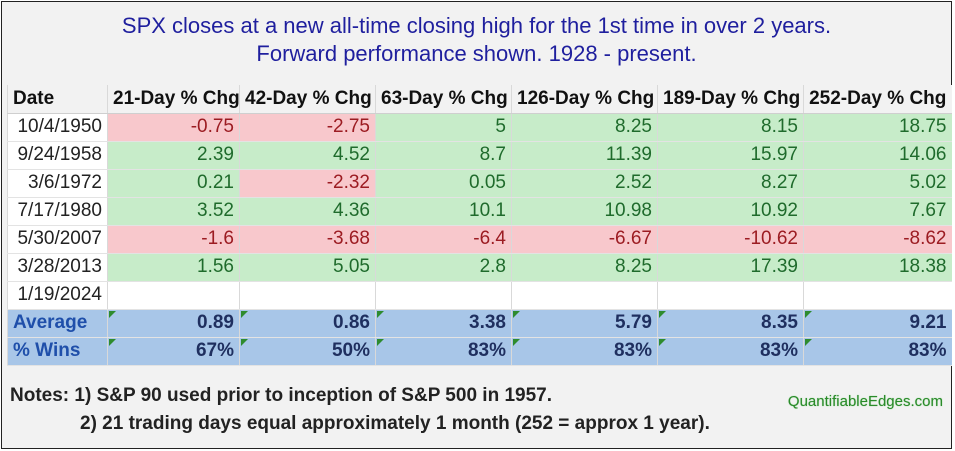 The width and height of the screenshot is (955, 451). Describe the element at coordinates (730, 239) in the screenshot. I see `table-cell: -10.62` at that location.